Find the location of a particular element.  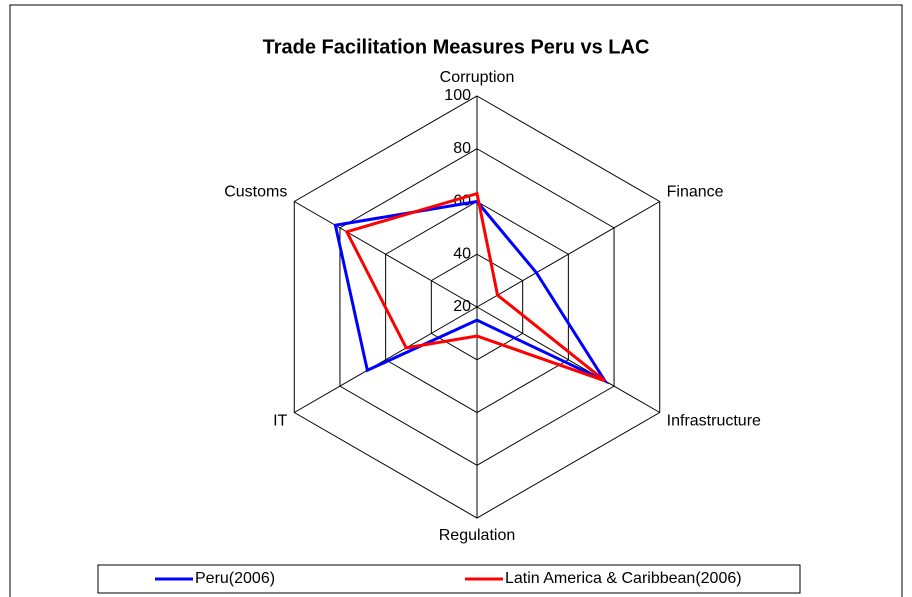

r-tick-label: 20 is located at coordinates (462, 306).